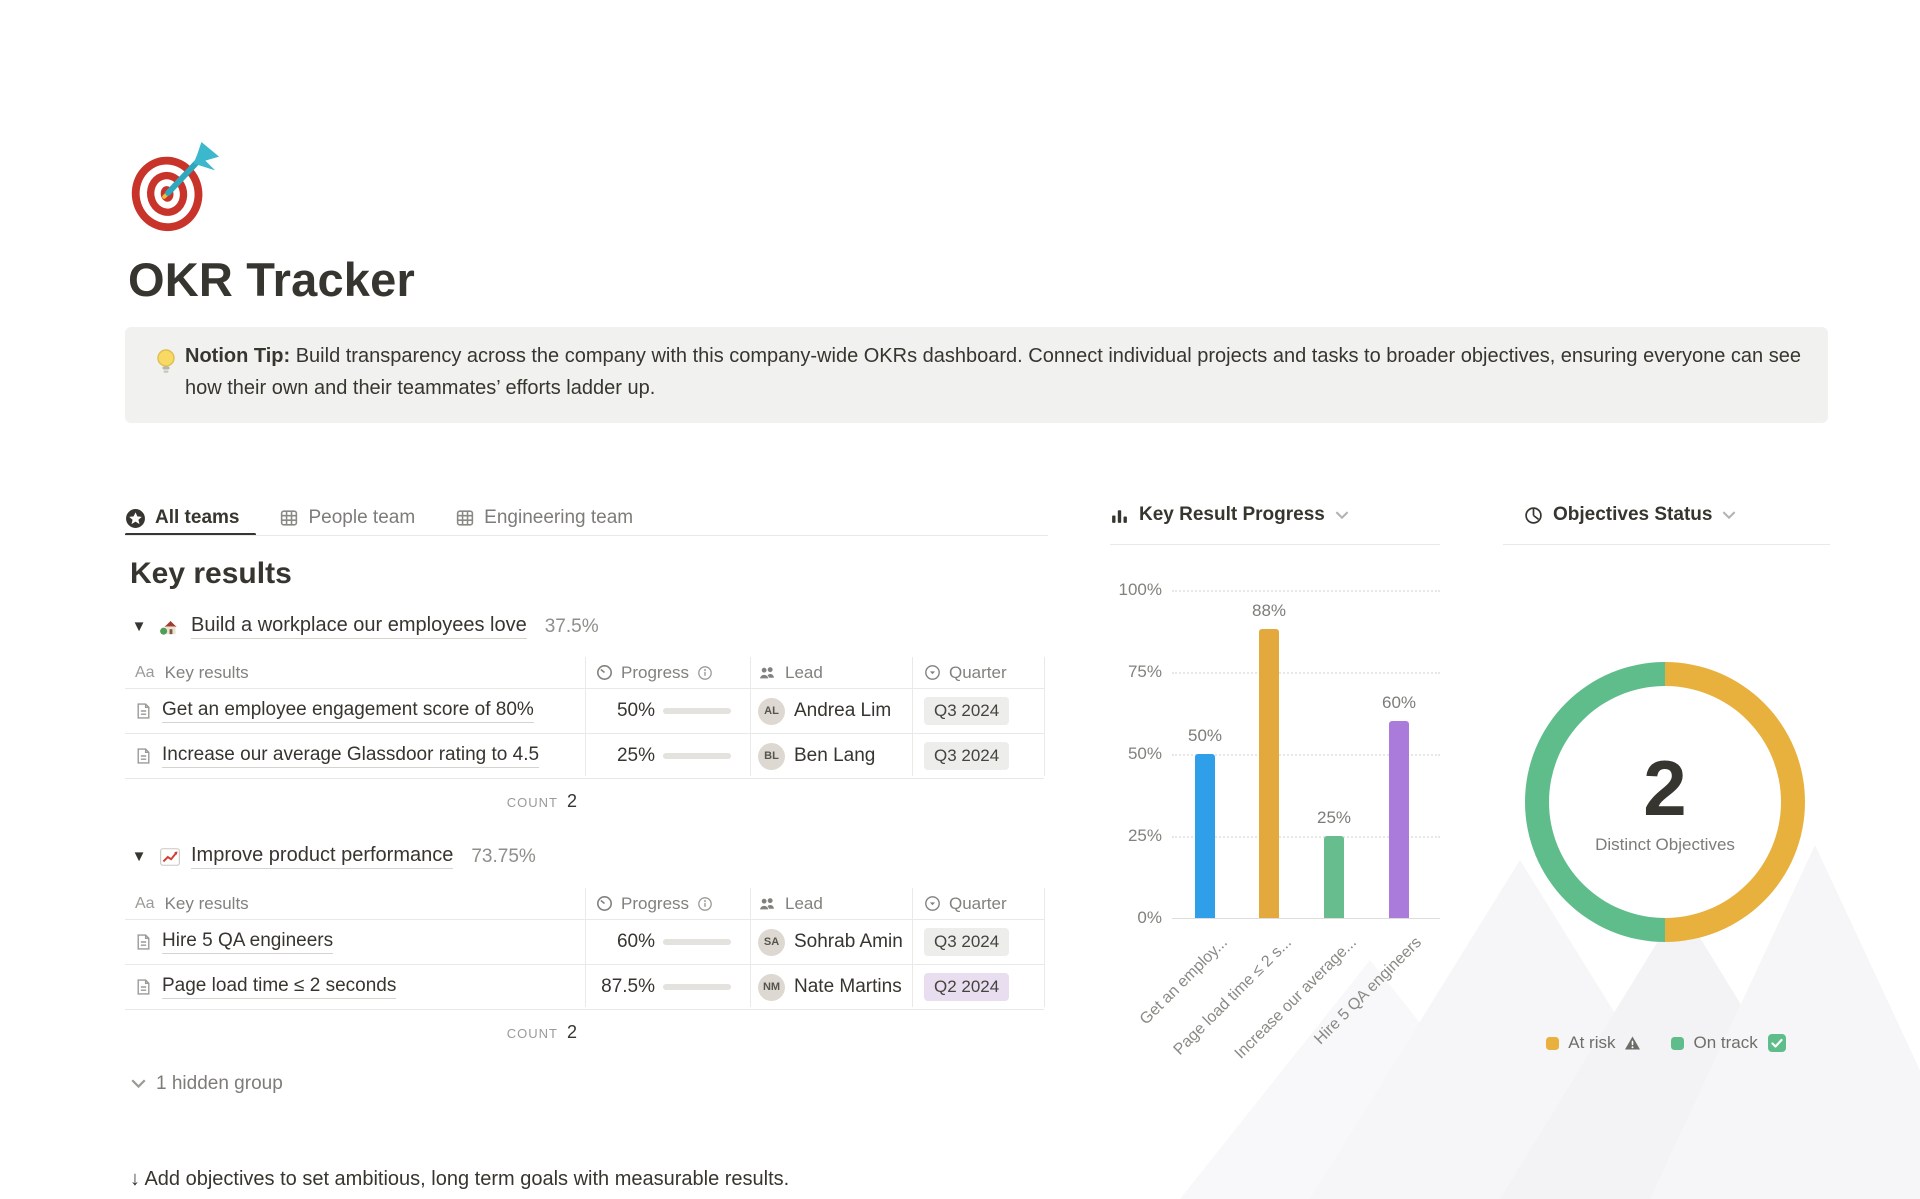 Image resolution: width=1920 pixels, height=1199 pixels. I want to click on bar-increase-average, so click(1334, 877).